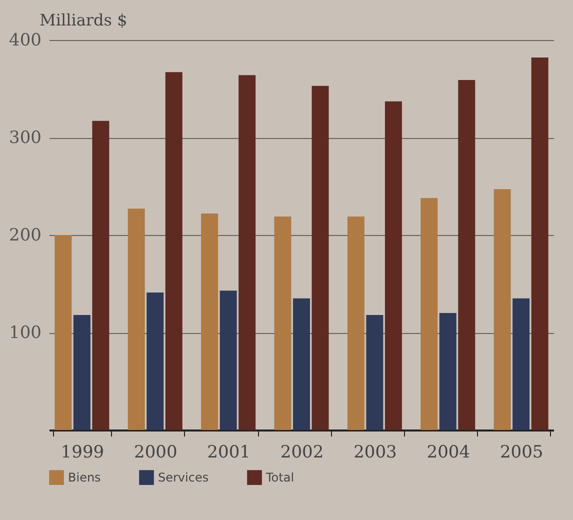 Image resolution: width=573 pixels, height=520 pixels. Describe the element at coordinates (448, 452) in the screenshot. I see `x-tick-label: 2004` at that location.